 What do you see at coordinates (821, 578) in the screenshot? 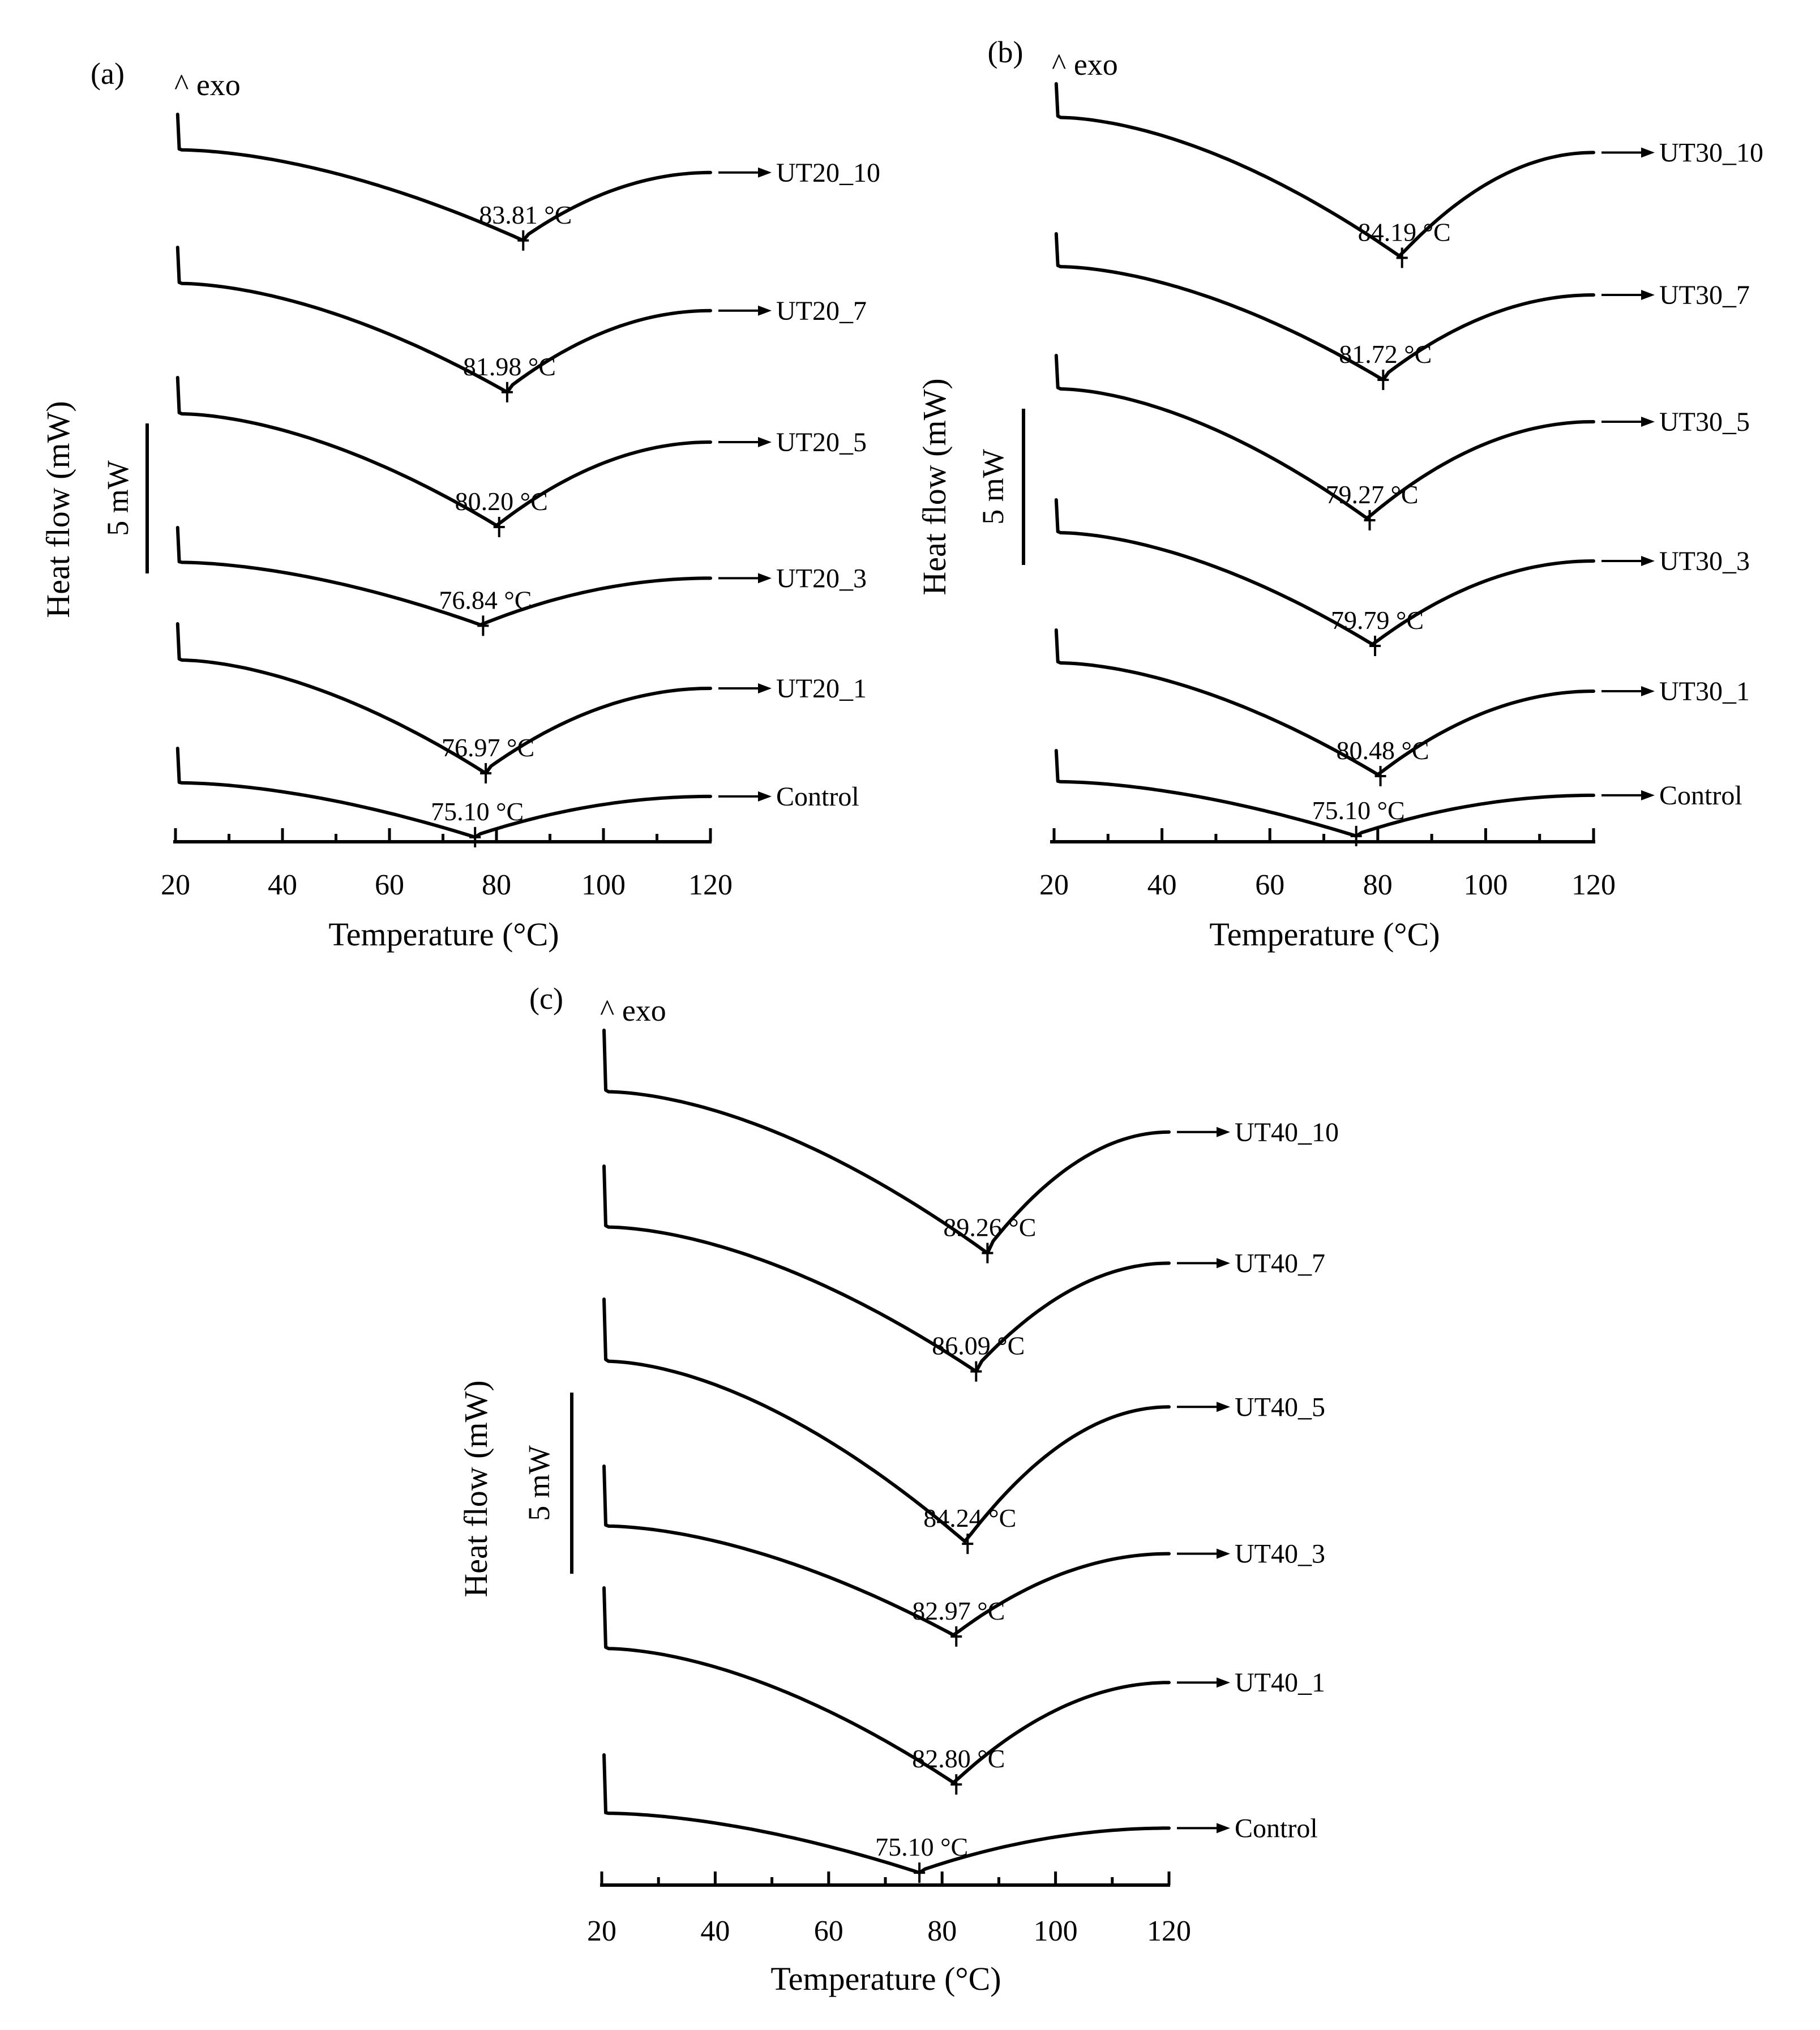
I see `series-label: UT20_3` at bounding box center [821, 578].